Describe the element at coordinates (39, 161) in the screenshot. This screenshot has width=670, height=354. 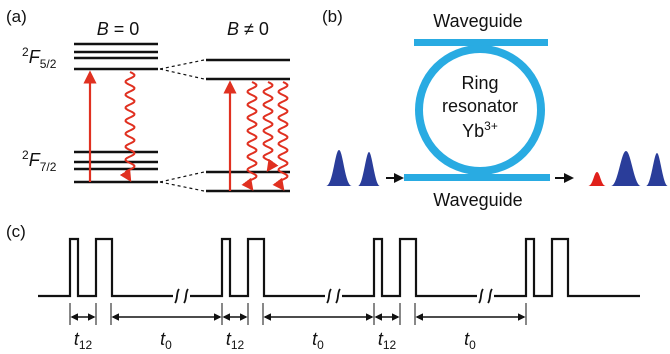
I see `lower-term-label: 2F7/2` at that location.